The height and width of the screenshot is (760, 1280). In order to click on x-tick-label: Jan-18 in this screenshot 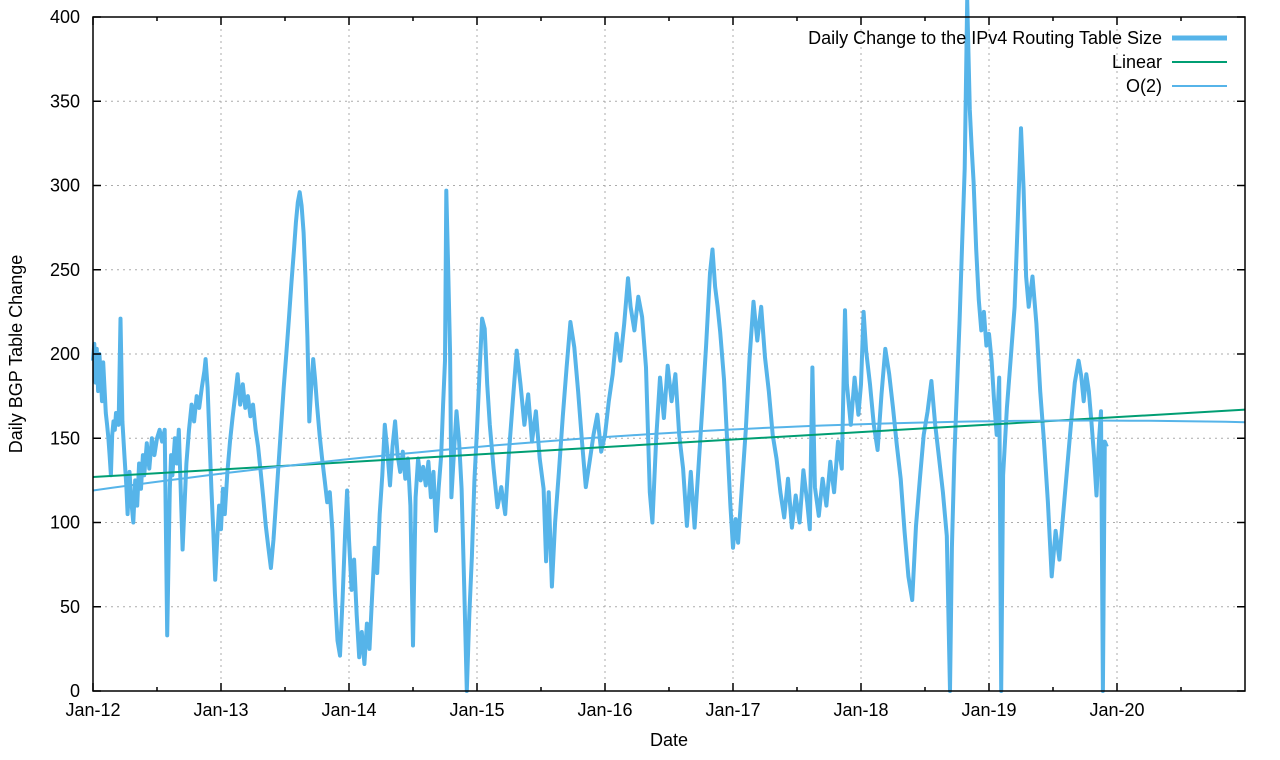, I will do `click(860, 710)`.